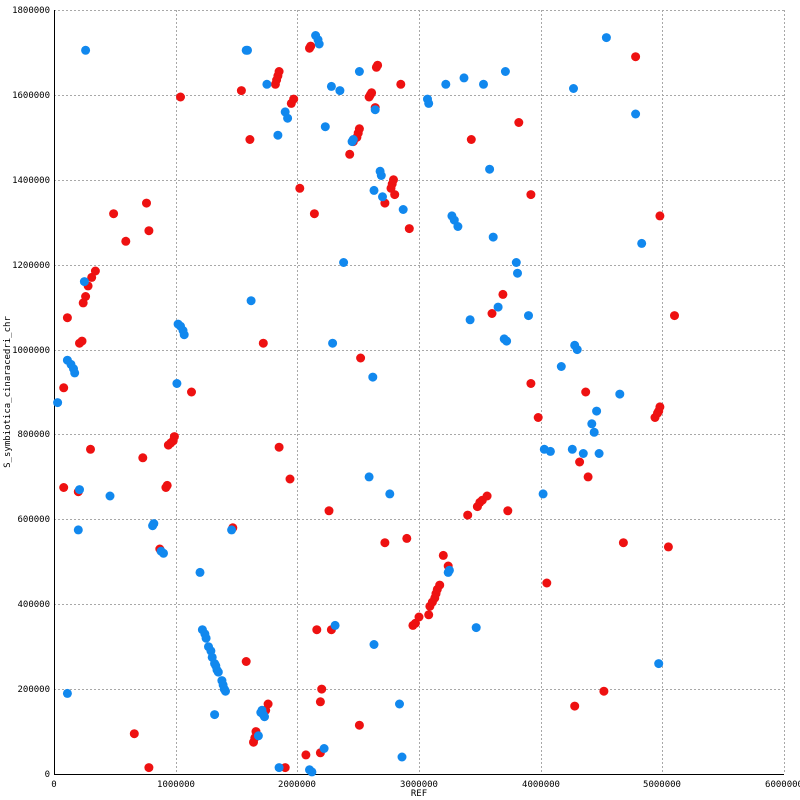 The image size is (800, 800). What do you see at coordinates (419, 785) in the screenshot?
I see `x-tick-label: 3000000` at bounding box center [419, 785].